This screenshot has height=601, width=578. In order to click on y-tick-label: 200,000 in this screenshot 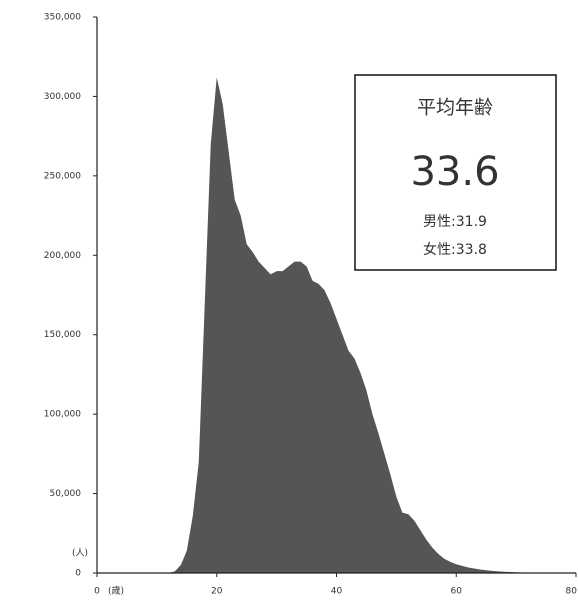, I will do `click(62, 256)`.